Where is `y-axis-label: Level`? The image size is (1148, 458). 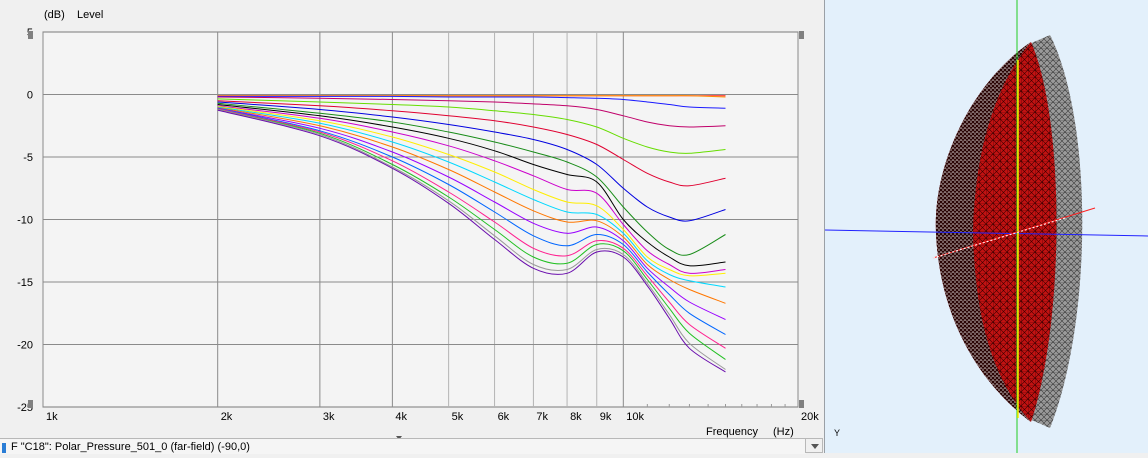 y-axis-label: Level is located at coordinates (90, 15).